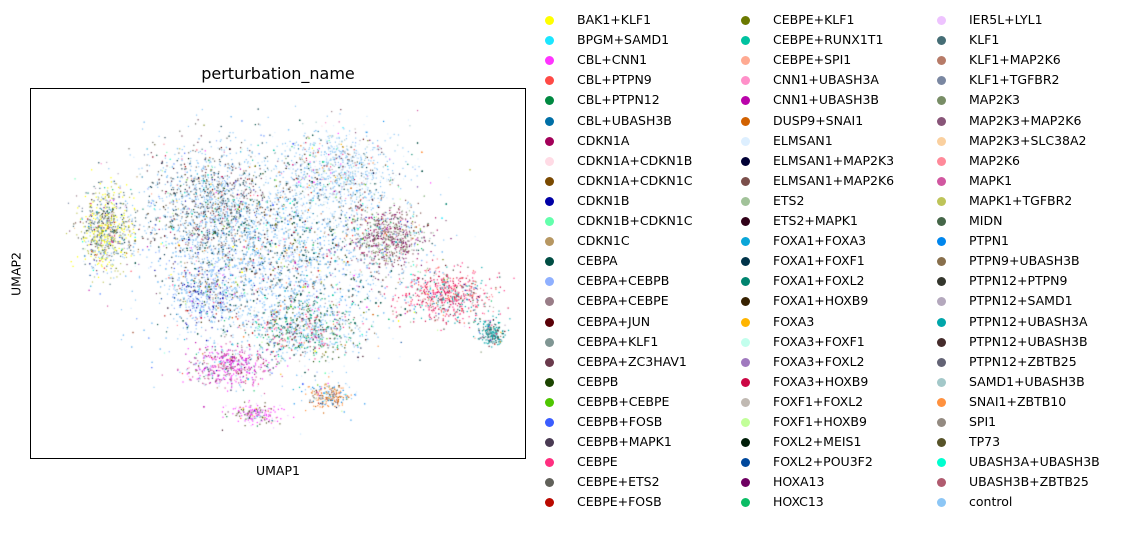 The width and height of the screenshot is (1133, 547). I want to click on legend-label: CNN1+UBASH3B, so click(826, 100).